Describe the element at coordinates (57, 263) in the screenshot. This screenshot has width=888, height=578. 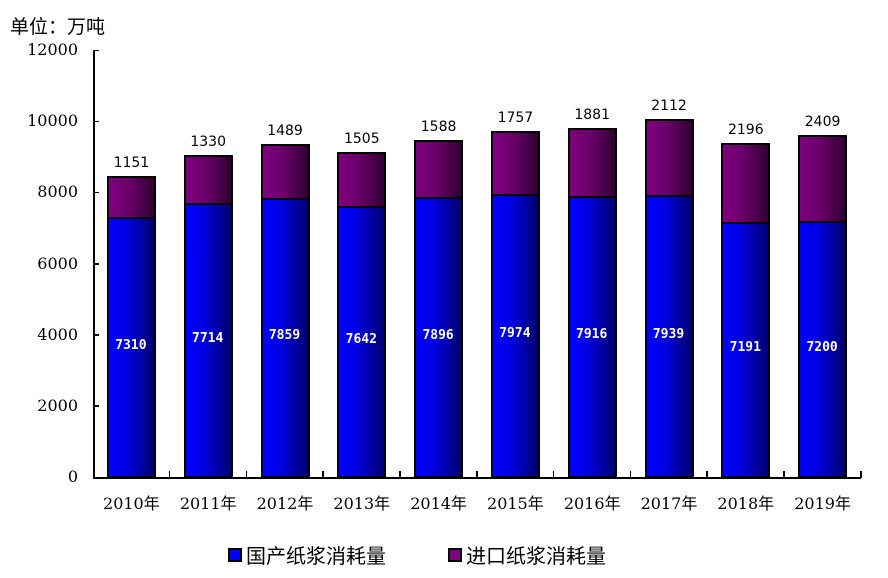
I see `y-tick-label: 6000` at that location.